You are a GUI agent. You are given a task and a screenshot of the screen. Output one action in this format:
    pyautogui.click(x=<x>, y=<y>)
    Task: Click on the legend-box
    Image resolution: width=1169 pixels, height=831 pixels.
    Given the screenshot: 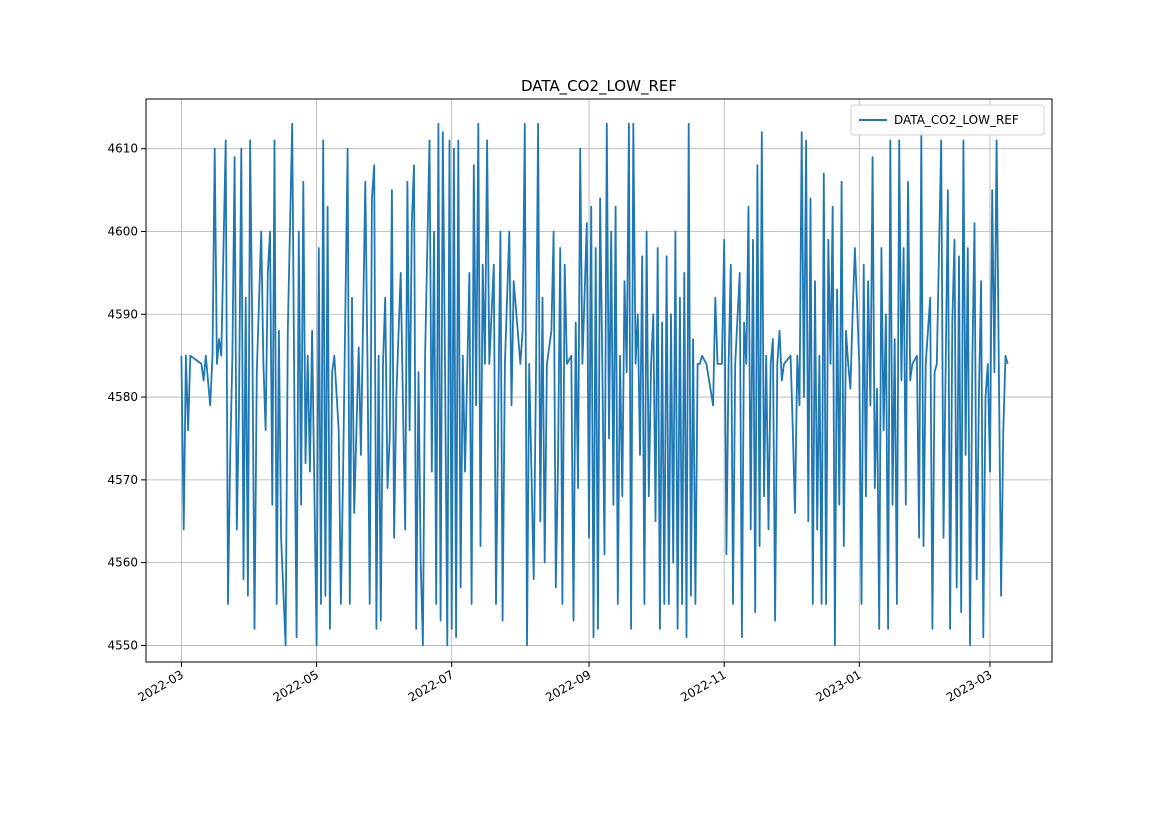 What is the action you would take?
    pyautogui.click(x=947, y=120)
    